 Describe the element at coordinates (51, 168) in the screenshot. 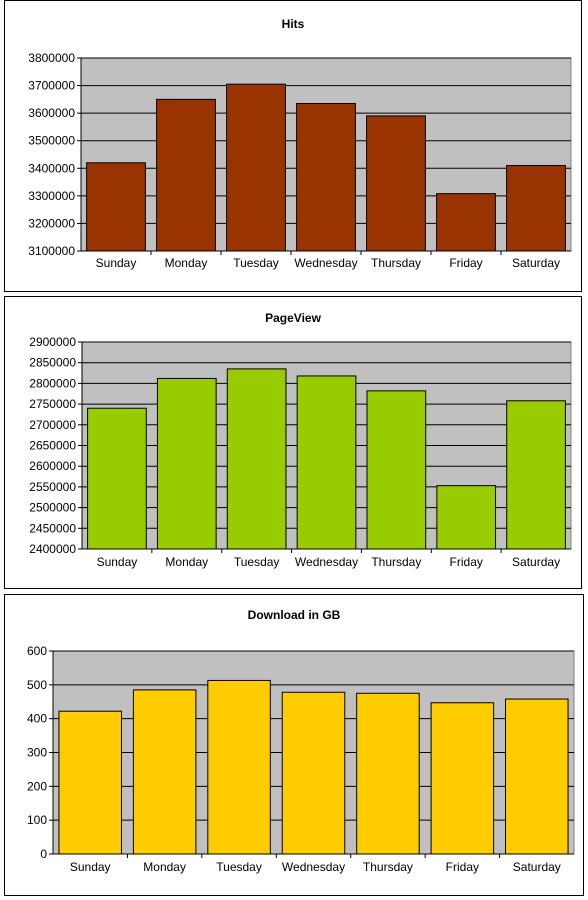

I see `hits-y-tick-label: 3400000` at that location.